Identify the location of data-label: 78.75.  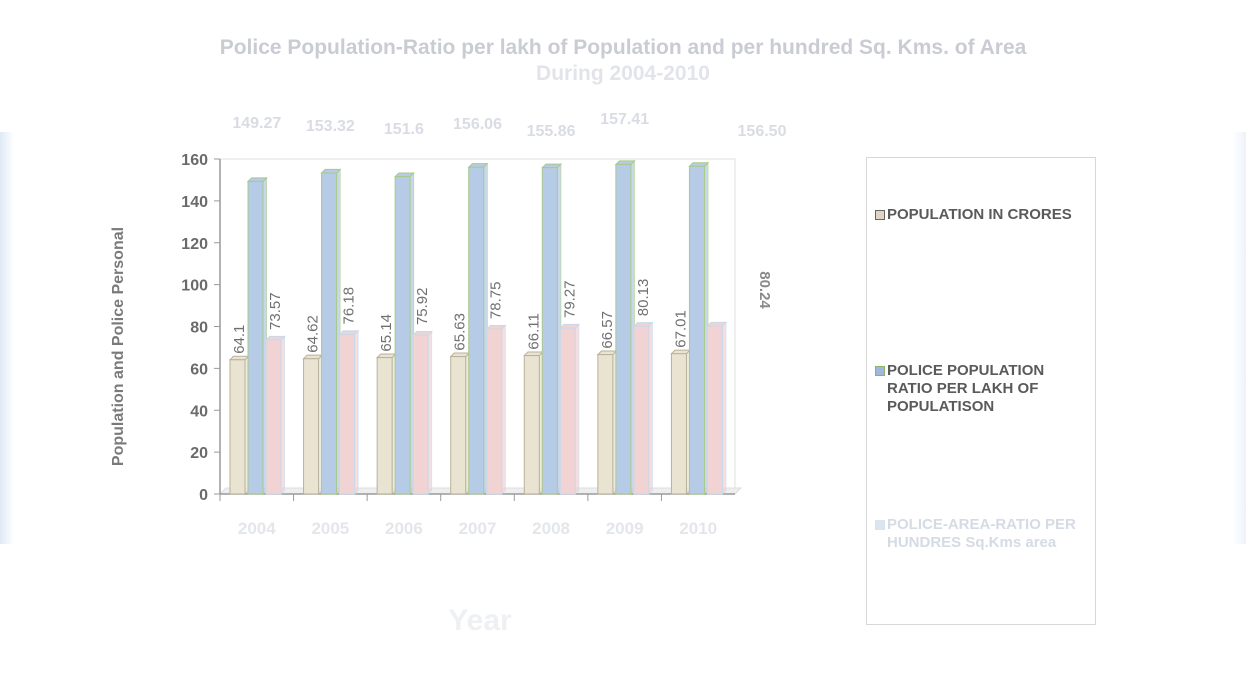
(496, 301).